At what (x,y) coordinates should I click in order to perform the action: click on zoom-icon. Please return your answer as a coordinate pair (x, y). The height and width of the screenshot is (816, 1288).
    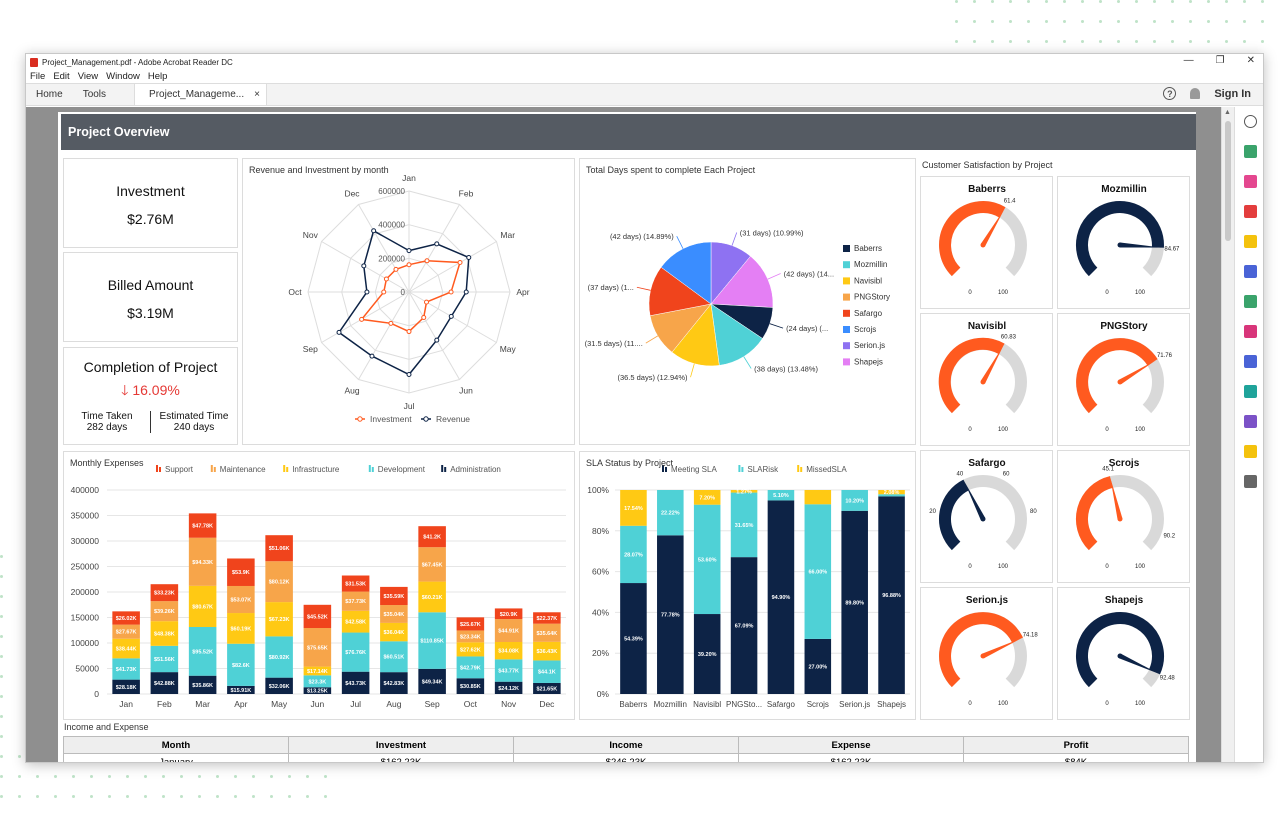
    Looking at the image, I should click on (1250, 121).